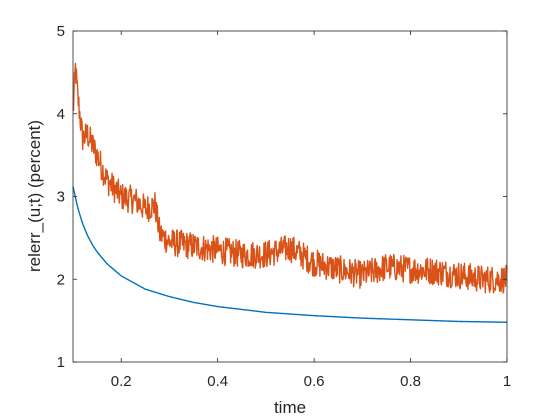 The width and height of the screenshot is (560, 420). What do you see at coordinates (314, 381) in the screenshot?
I see `x-tick-label: 0.6` at bounding box center [314, 381].